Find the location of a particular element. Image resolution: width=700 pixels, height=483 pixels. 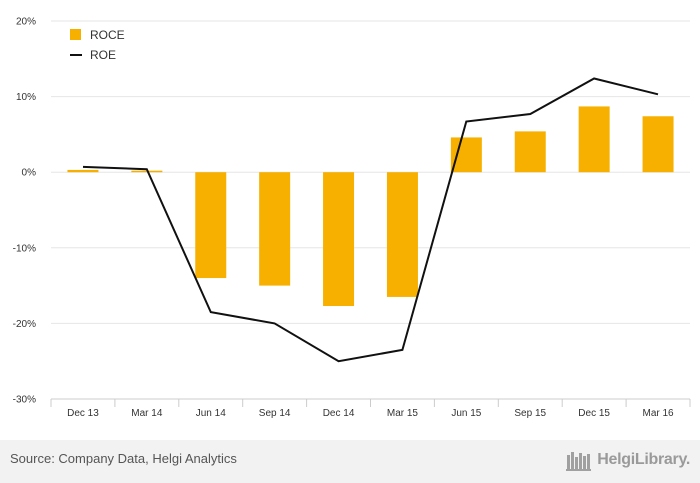

y-tick-label: -10% is located at coordinates (24, 248).